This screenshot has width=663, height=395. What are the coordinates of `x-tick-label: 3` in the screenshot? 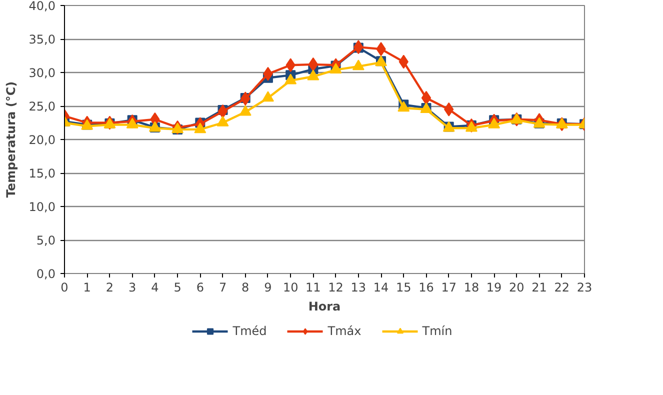 It's located at (132, 287).